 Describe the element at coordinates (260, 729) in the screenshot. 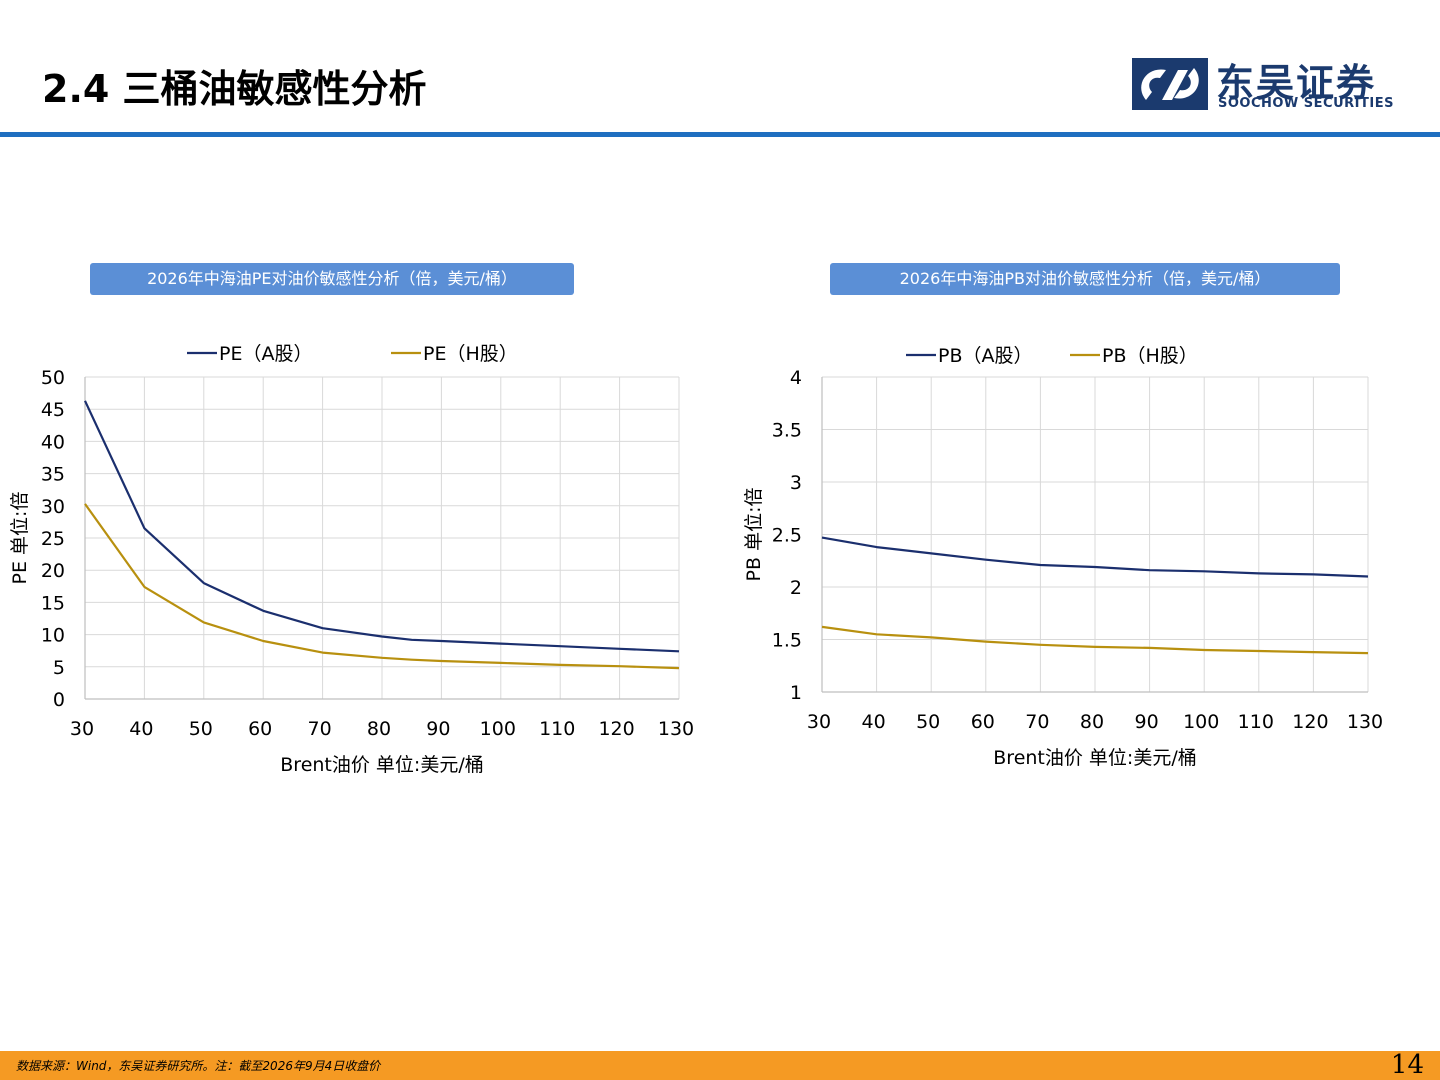

I see `pe-x-tick-label: 60` at that location.